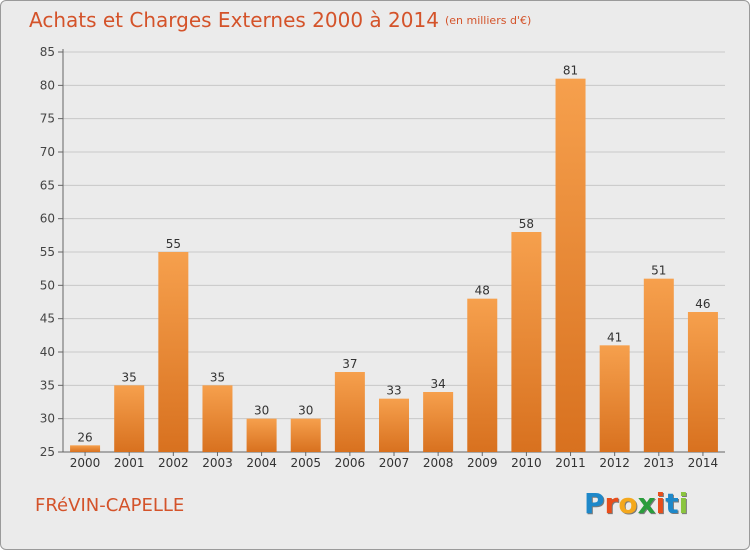 Image resolution: width=750 pixels, height=550 pixels. I want to click on x-tick-label: 2012, so click(614, 463).